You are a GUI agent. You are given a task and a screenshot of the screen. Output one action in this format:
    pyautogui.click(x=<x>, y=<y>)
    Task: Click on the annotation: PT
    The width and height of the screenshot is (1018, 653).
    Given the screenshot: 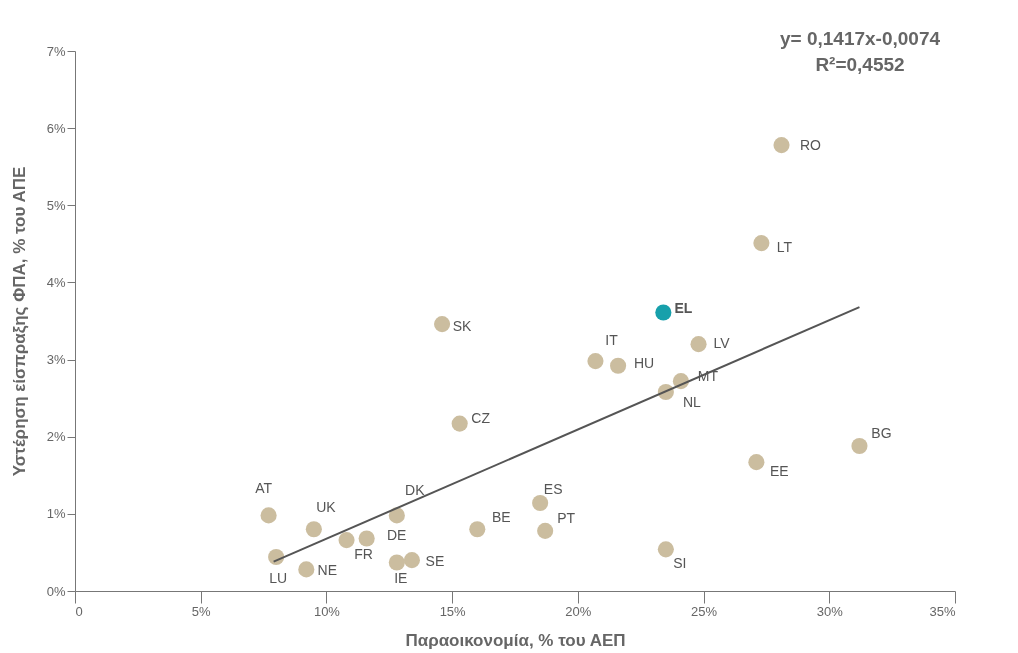 What is the action you would take?
    pyautogui.click(x=566, y=517)
    